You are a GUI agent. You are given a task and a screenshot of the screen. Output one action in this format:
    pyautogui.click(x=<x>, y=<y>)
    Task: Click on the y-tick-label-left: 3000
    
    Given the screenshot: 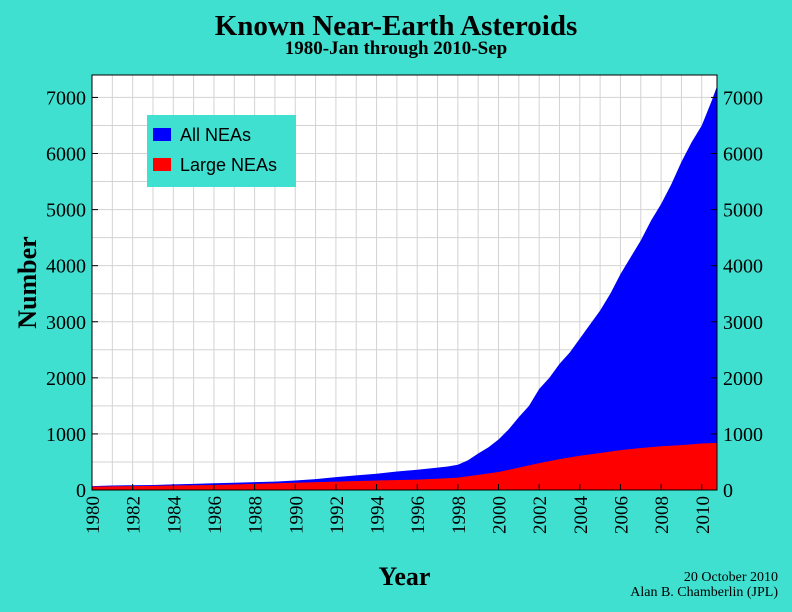 What is the action you would take?
    pyautogui.click(x=66, y=323)
    